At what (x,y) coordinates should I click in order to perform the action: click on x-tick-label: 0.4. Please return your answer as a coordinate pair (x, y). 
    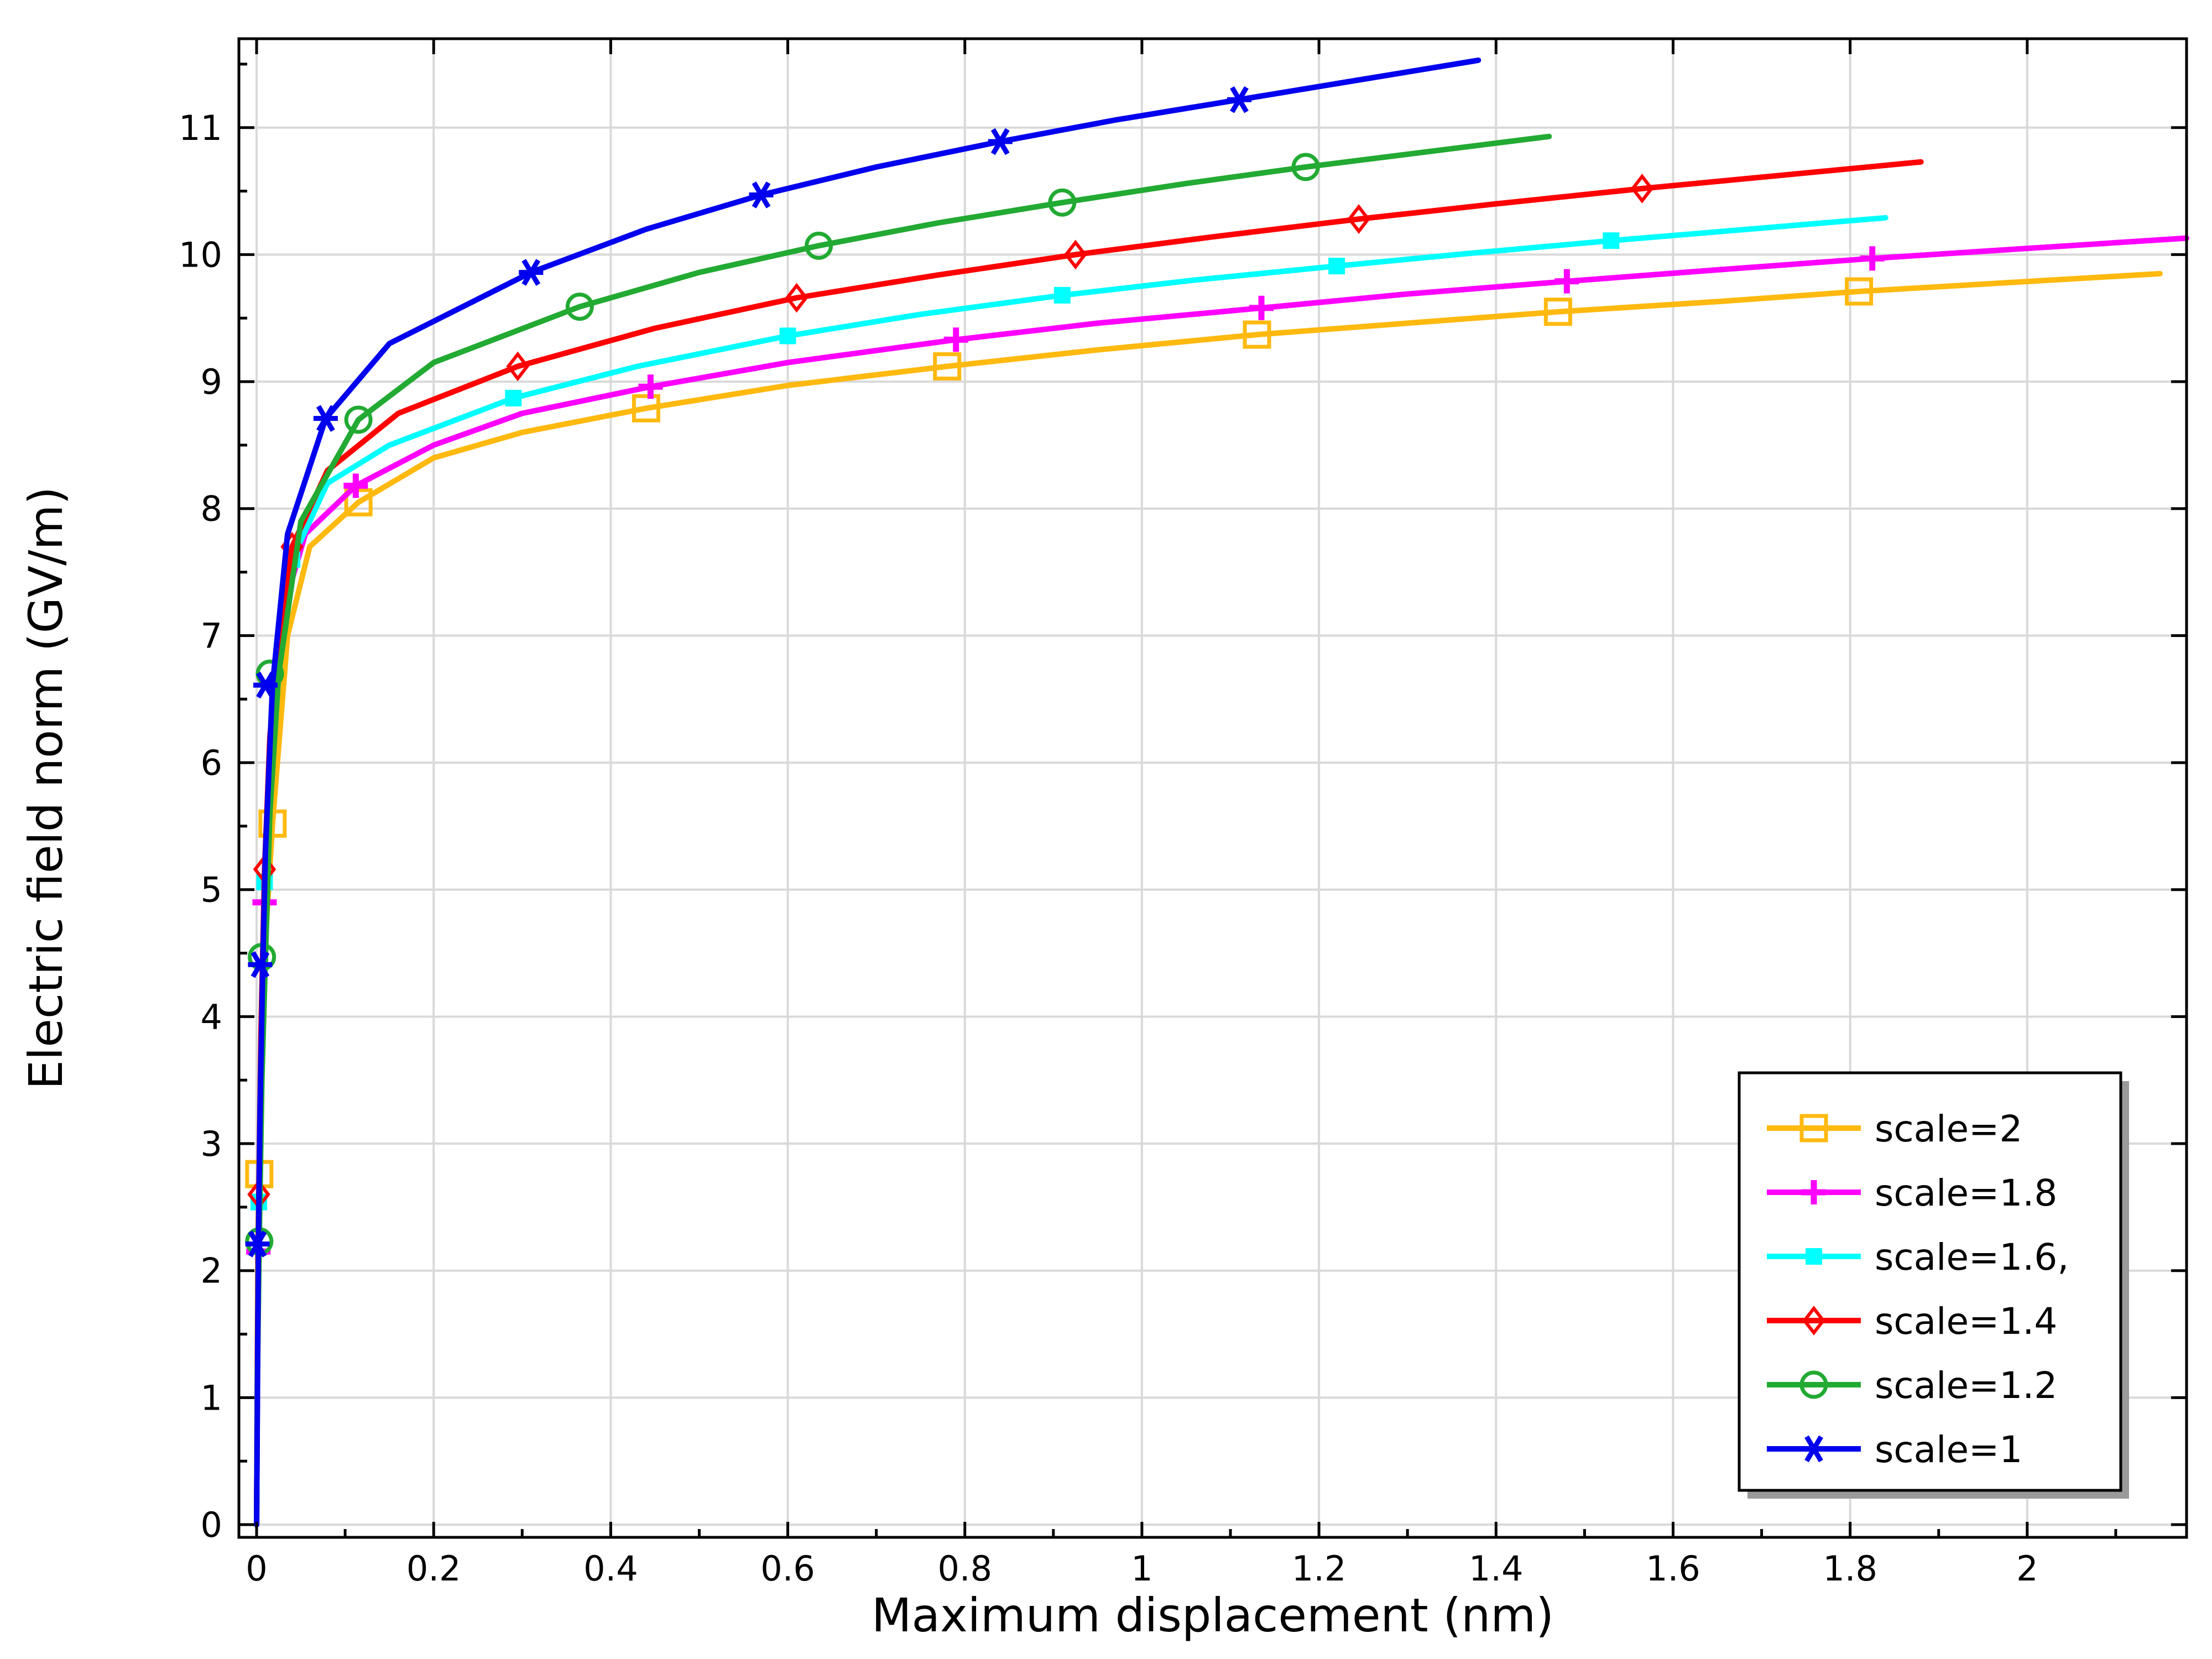
    Looking at the image, I should click on (611, 1569).